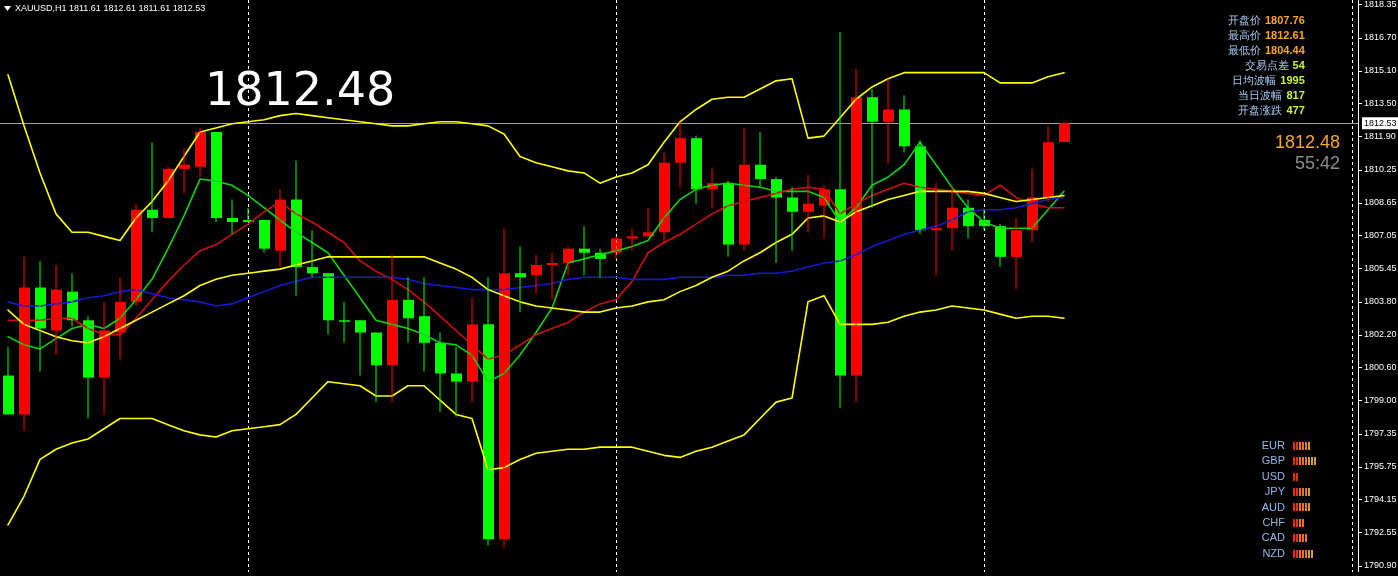 The width and height of the screenshot is (1398, 576). I want to click on y-tick-label: 1799.00, so click(1380, 399).